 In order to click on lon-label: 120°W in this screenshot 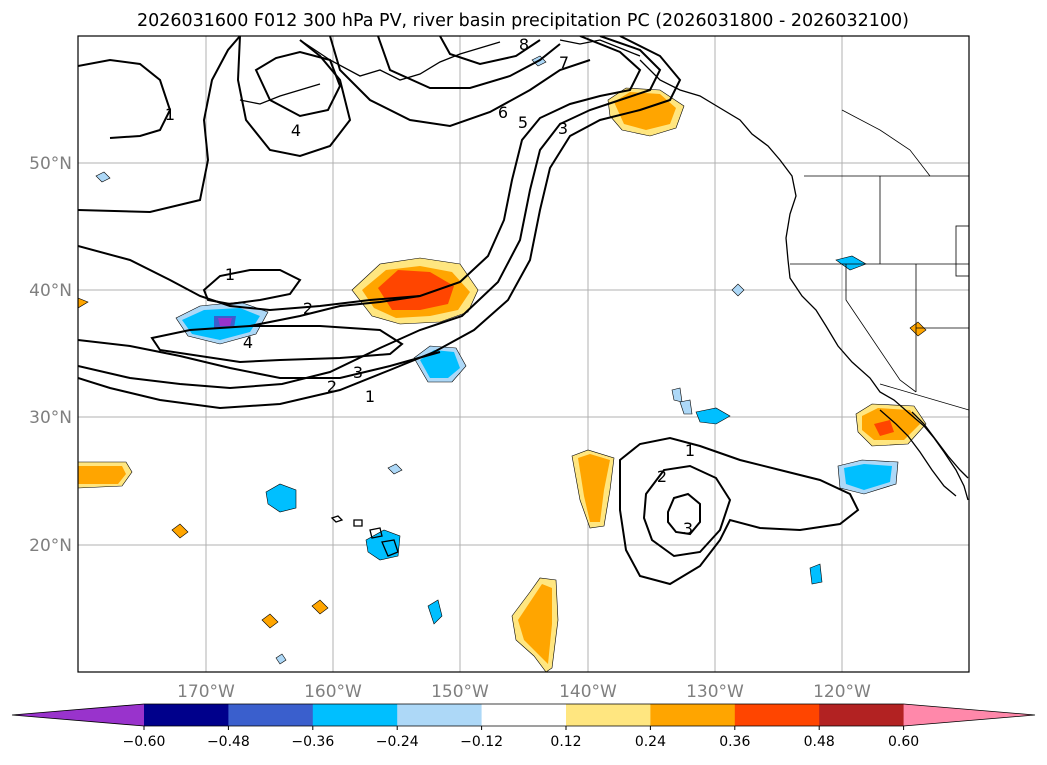, I will do `click(842, 692)`.